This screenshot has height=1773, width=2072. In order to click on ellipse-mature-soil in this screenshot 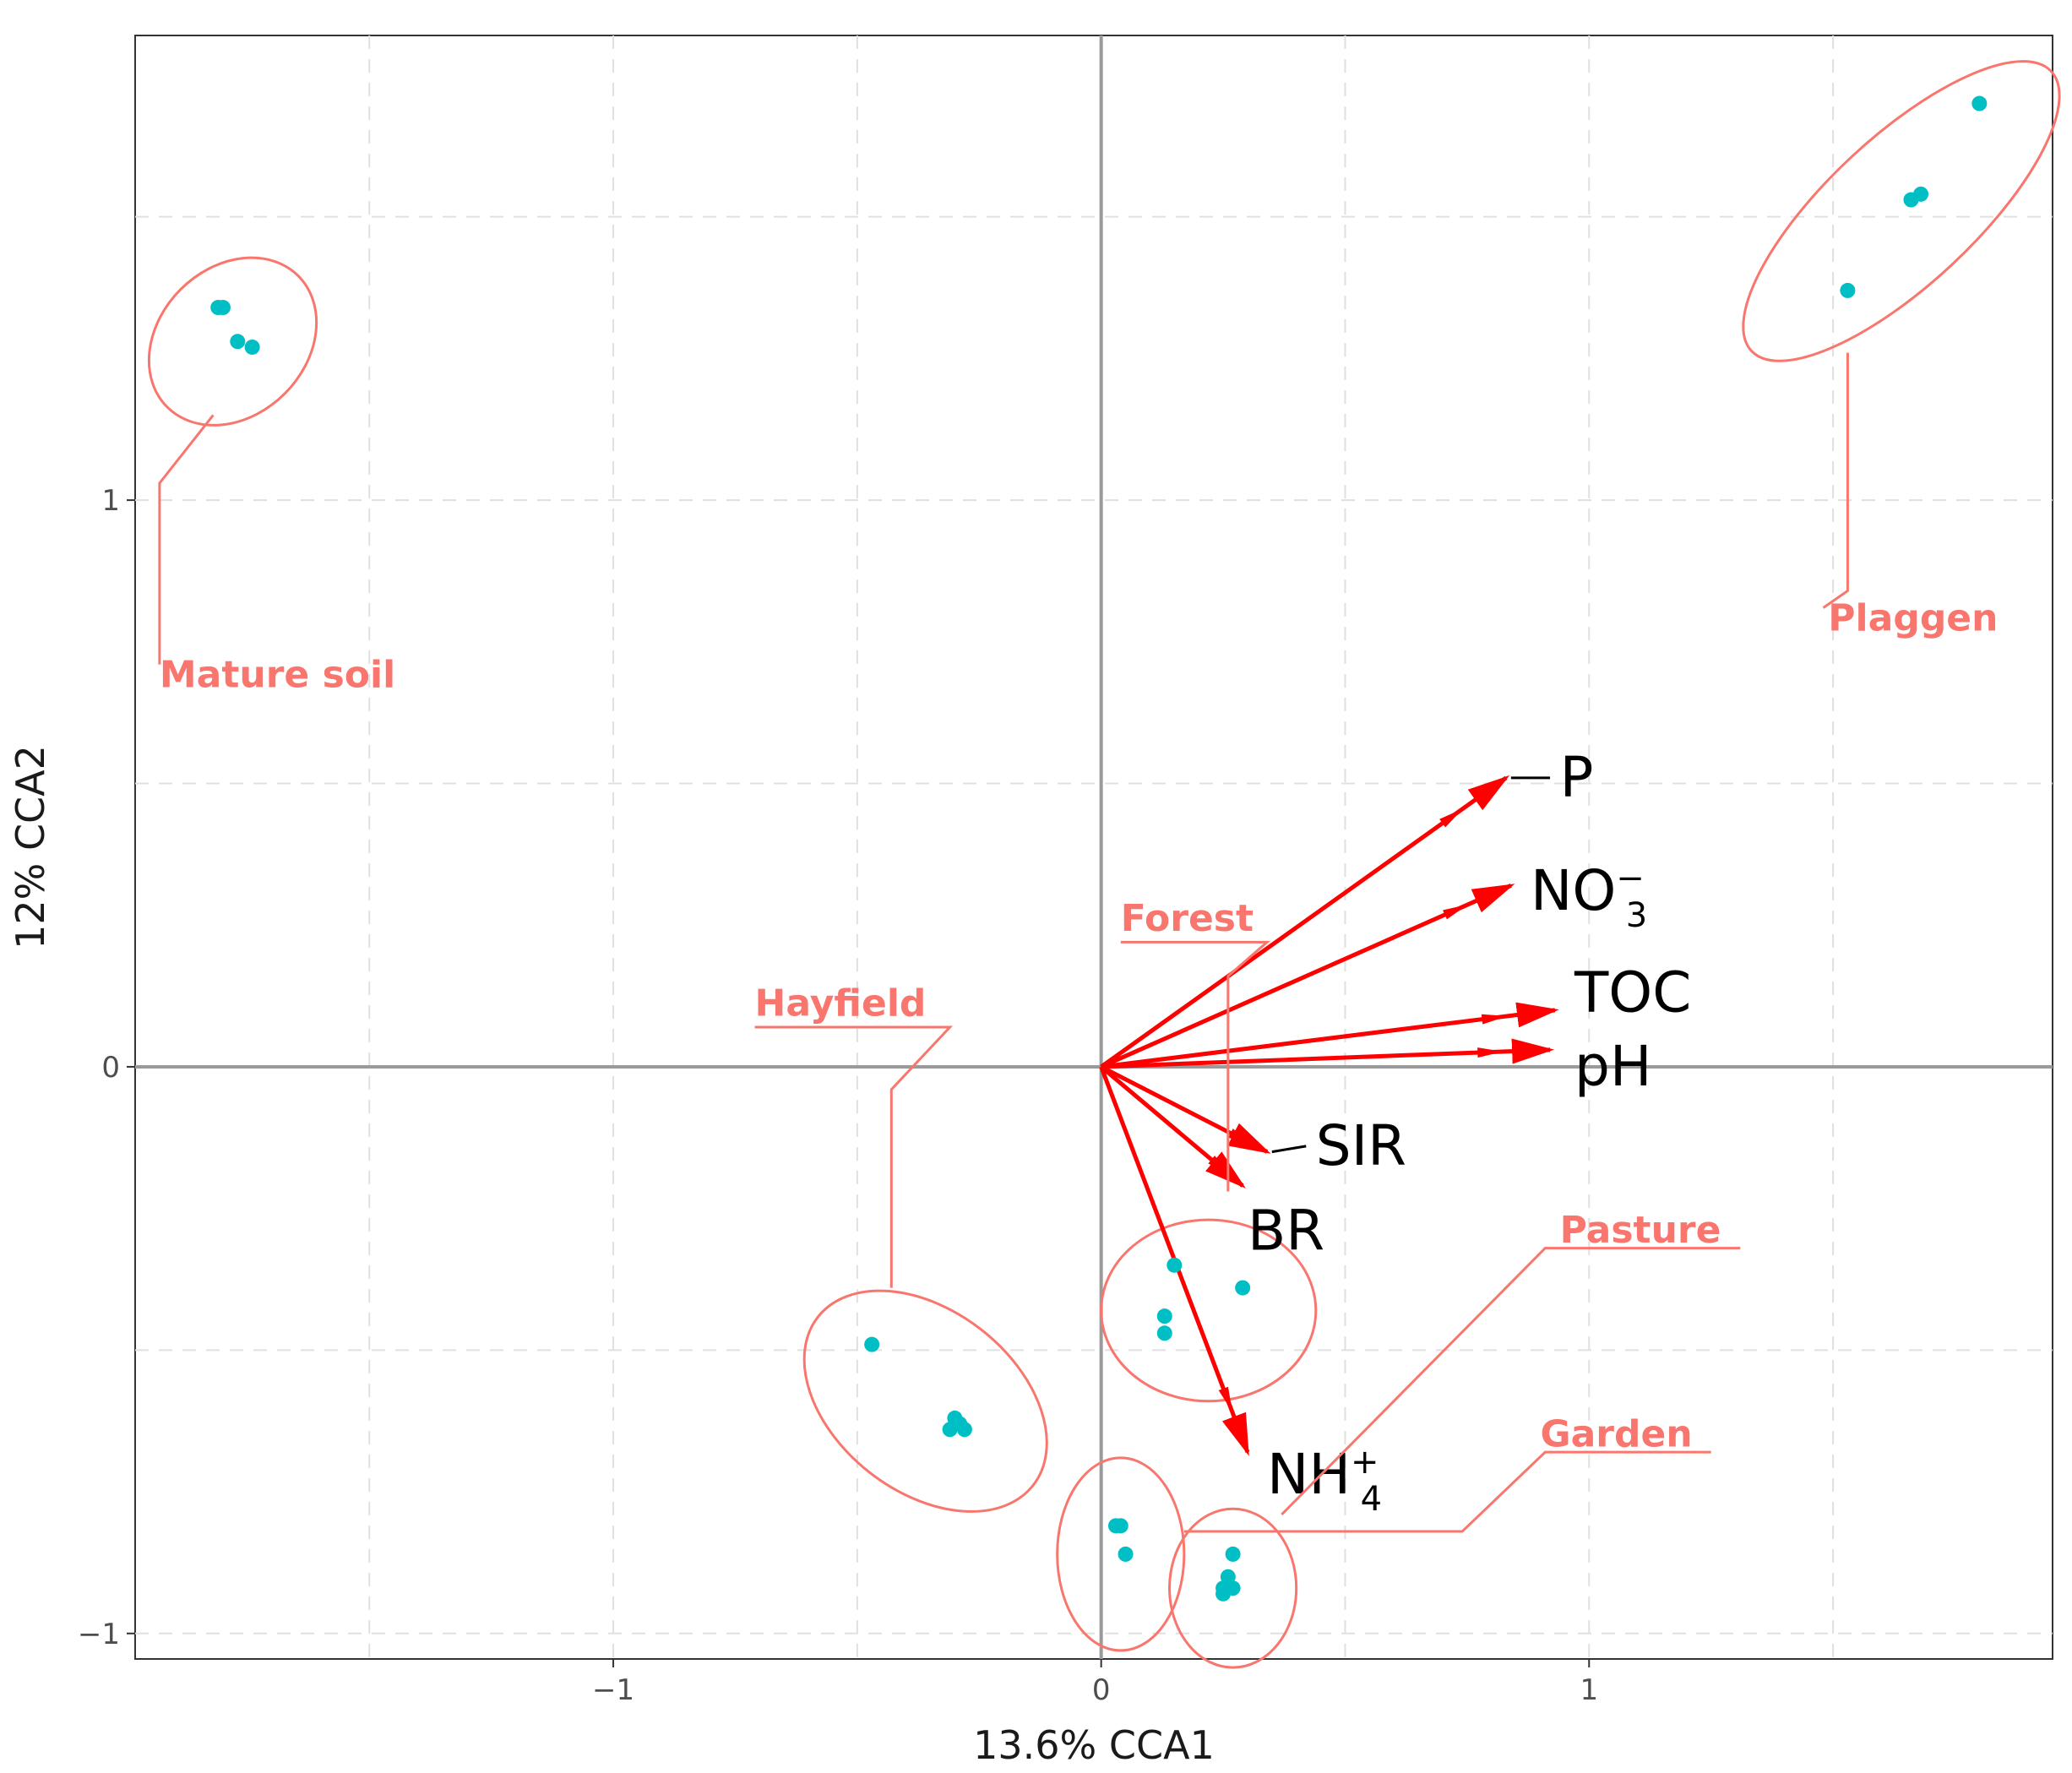, I will do `click(232, 341)`.